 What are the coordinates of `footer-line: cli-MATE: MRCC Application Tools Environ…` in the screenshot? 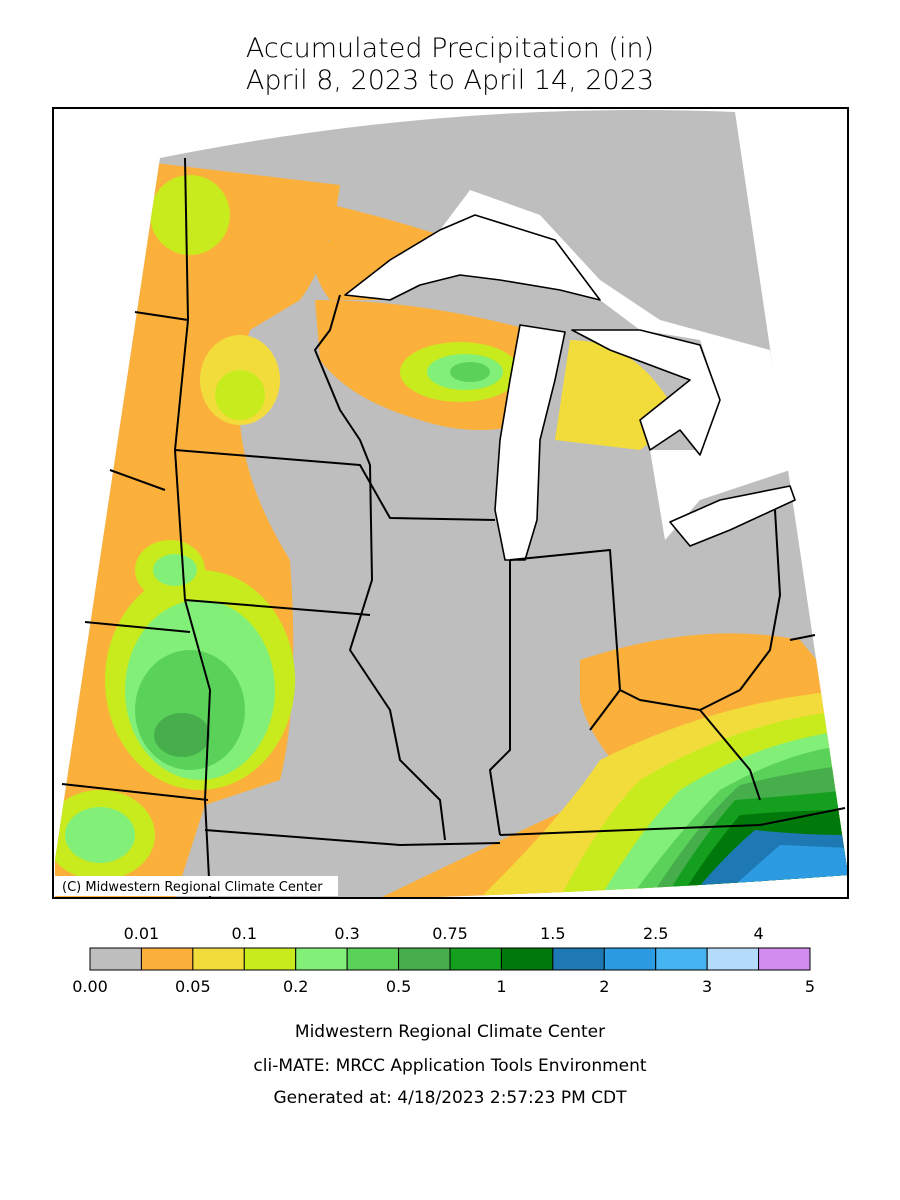 It's located at (449, 1066).